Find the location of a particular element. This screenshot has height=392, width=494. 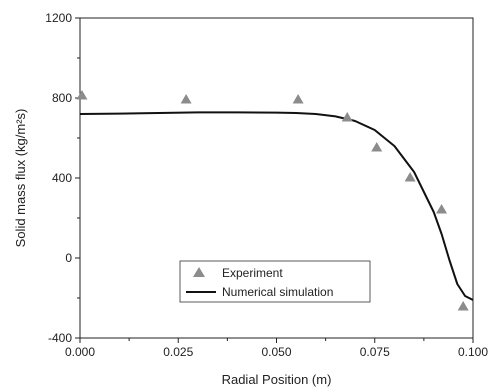

y-axis: -400 0 400 800 1200 is located at coordinates (62, 178).